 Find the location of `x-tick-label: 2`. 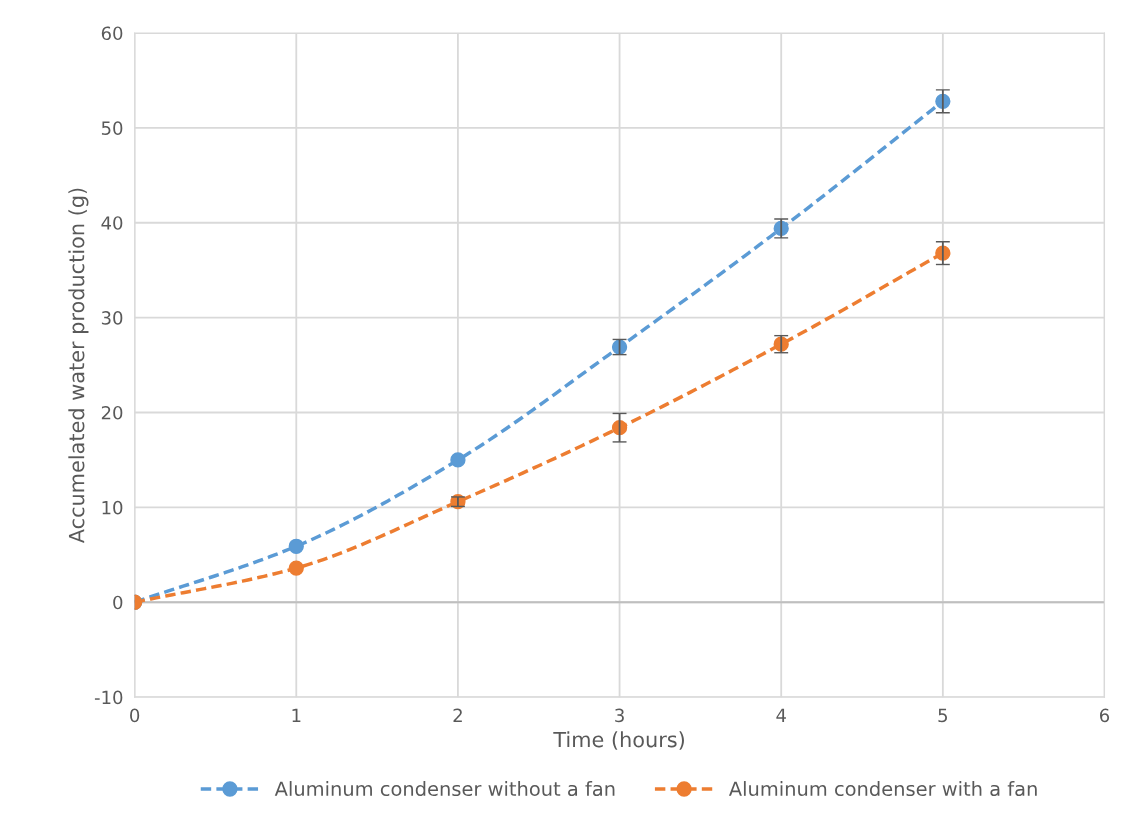

x-tick-label: 2 is located at coordinates (457, 715).